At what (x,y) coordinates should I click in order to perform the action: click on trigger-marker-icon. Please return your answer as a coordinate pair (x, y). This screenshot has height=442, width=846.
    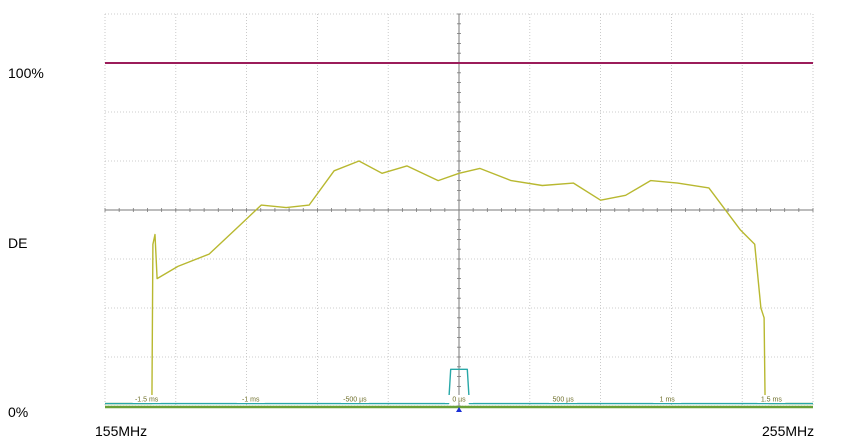
    Looking at the image, I should click on (459, 409).